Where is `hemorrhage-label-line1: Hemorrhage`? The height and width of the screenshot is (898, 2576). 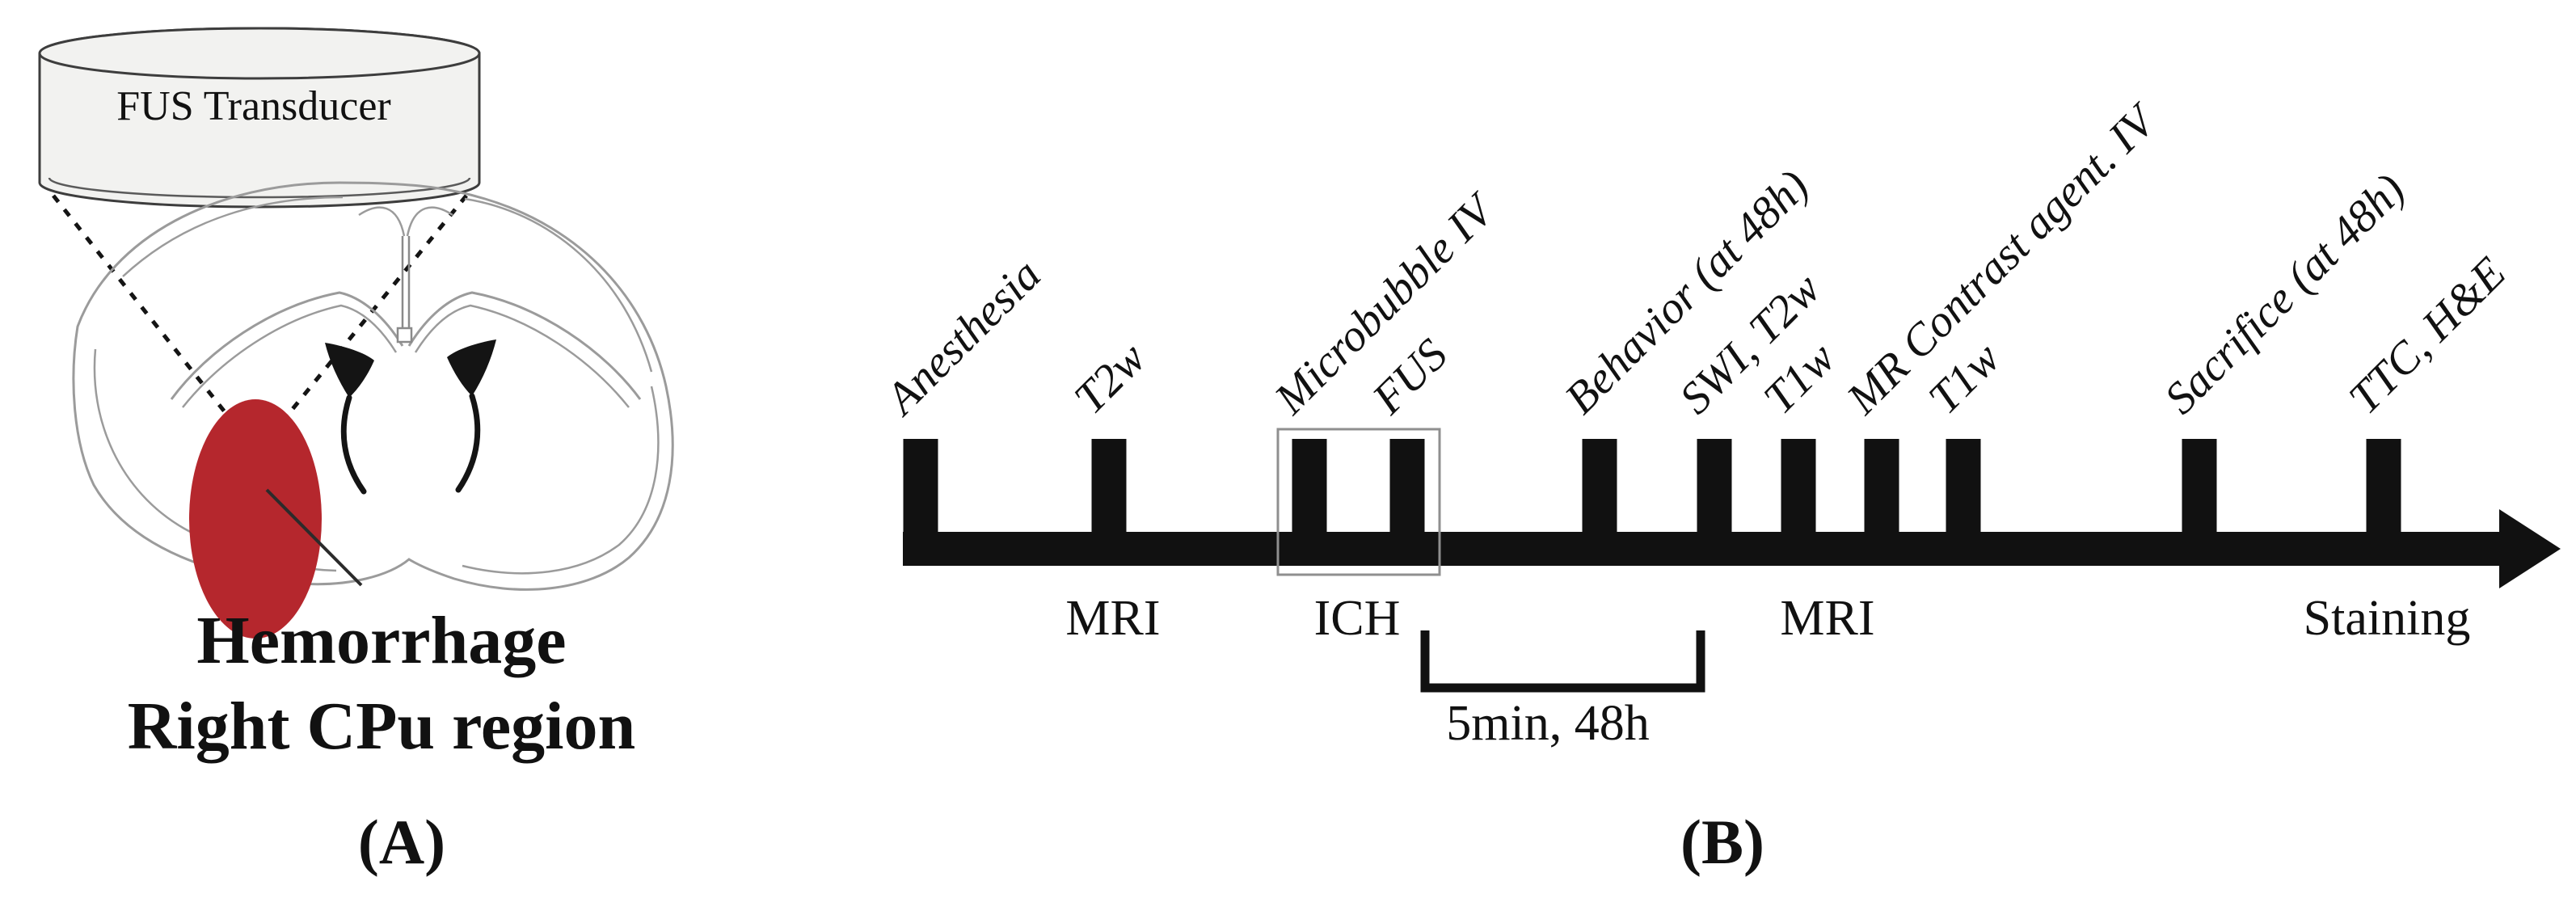
hemorrhage-label-line1: Hemorrhage is located at coordinates (381, 640).